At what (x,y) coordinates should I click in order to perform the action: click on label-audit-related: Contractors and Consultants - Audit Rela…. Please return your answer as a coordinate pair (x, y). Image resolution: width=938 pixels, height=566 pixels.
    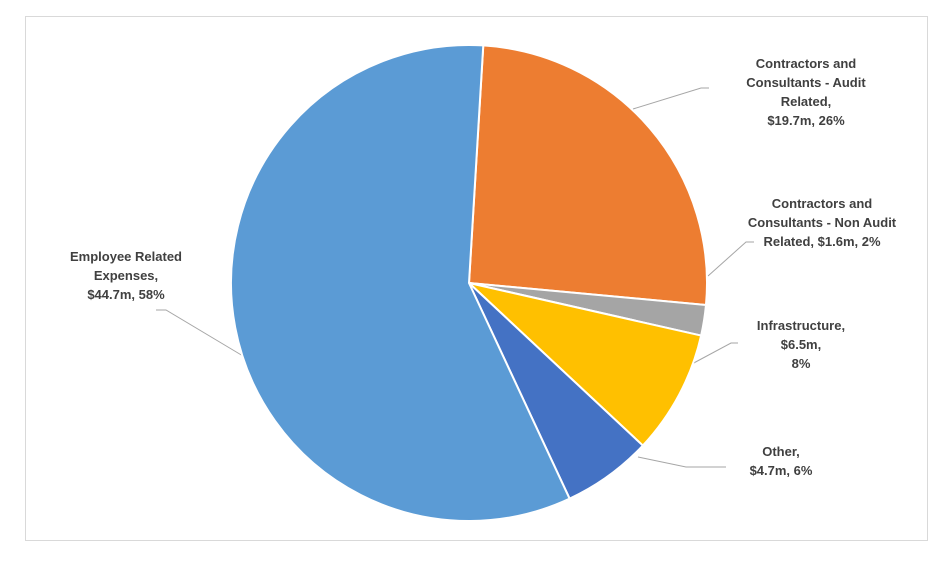
    Looking at the image, I should click on (806, 92).